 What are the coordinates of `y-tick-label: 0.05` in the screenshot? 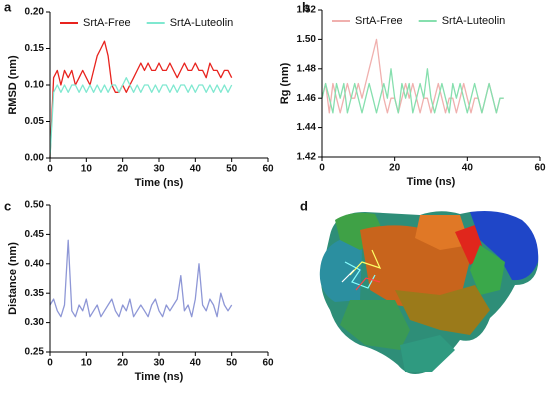 It's located at (35, 121).